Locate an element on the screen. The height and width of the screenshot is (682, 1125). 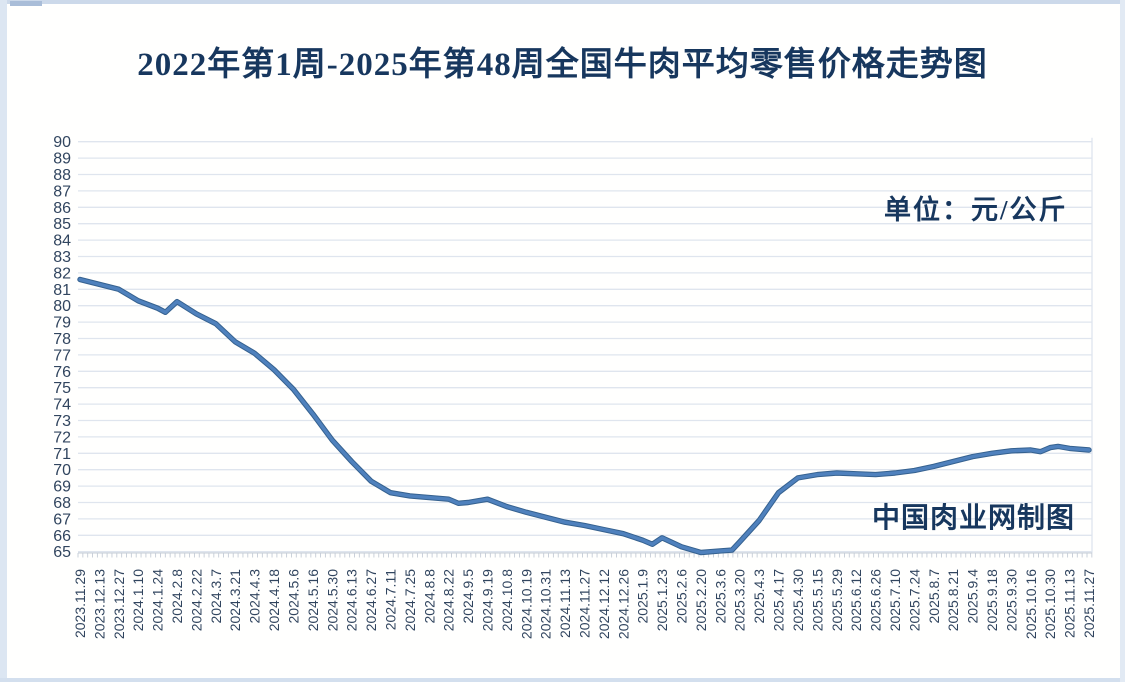
y-axis-tick-label: 75 is located at coordinates (62, 388).